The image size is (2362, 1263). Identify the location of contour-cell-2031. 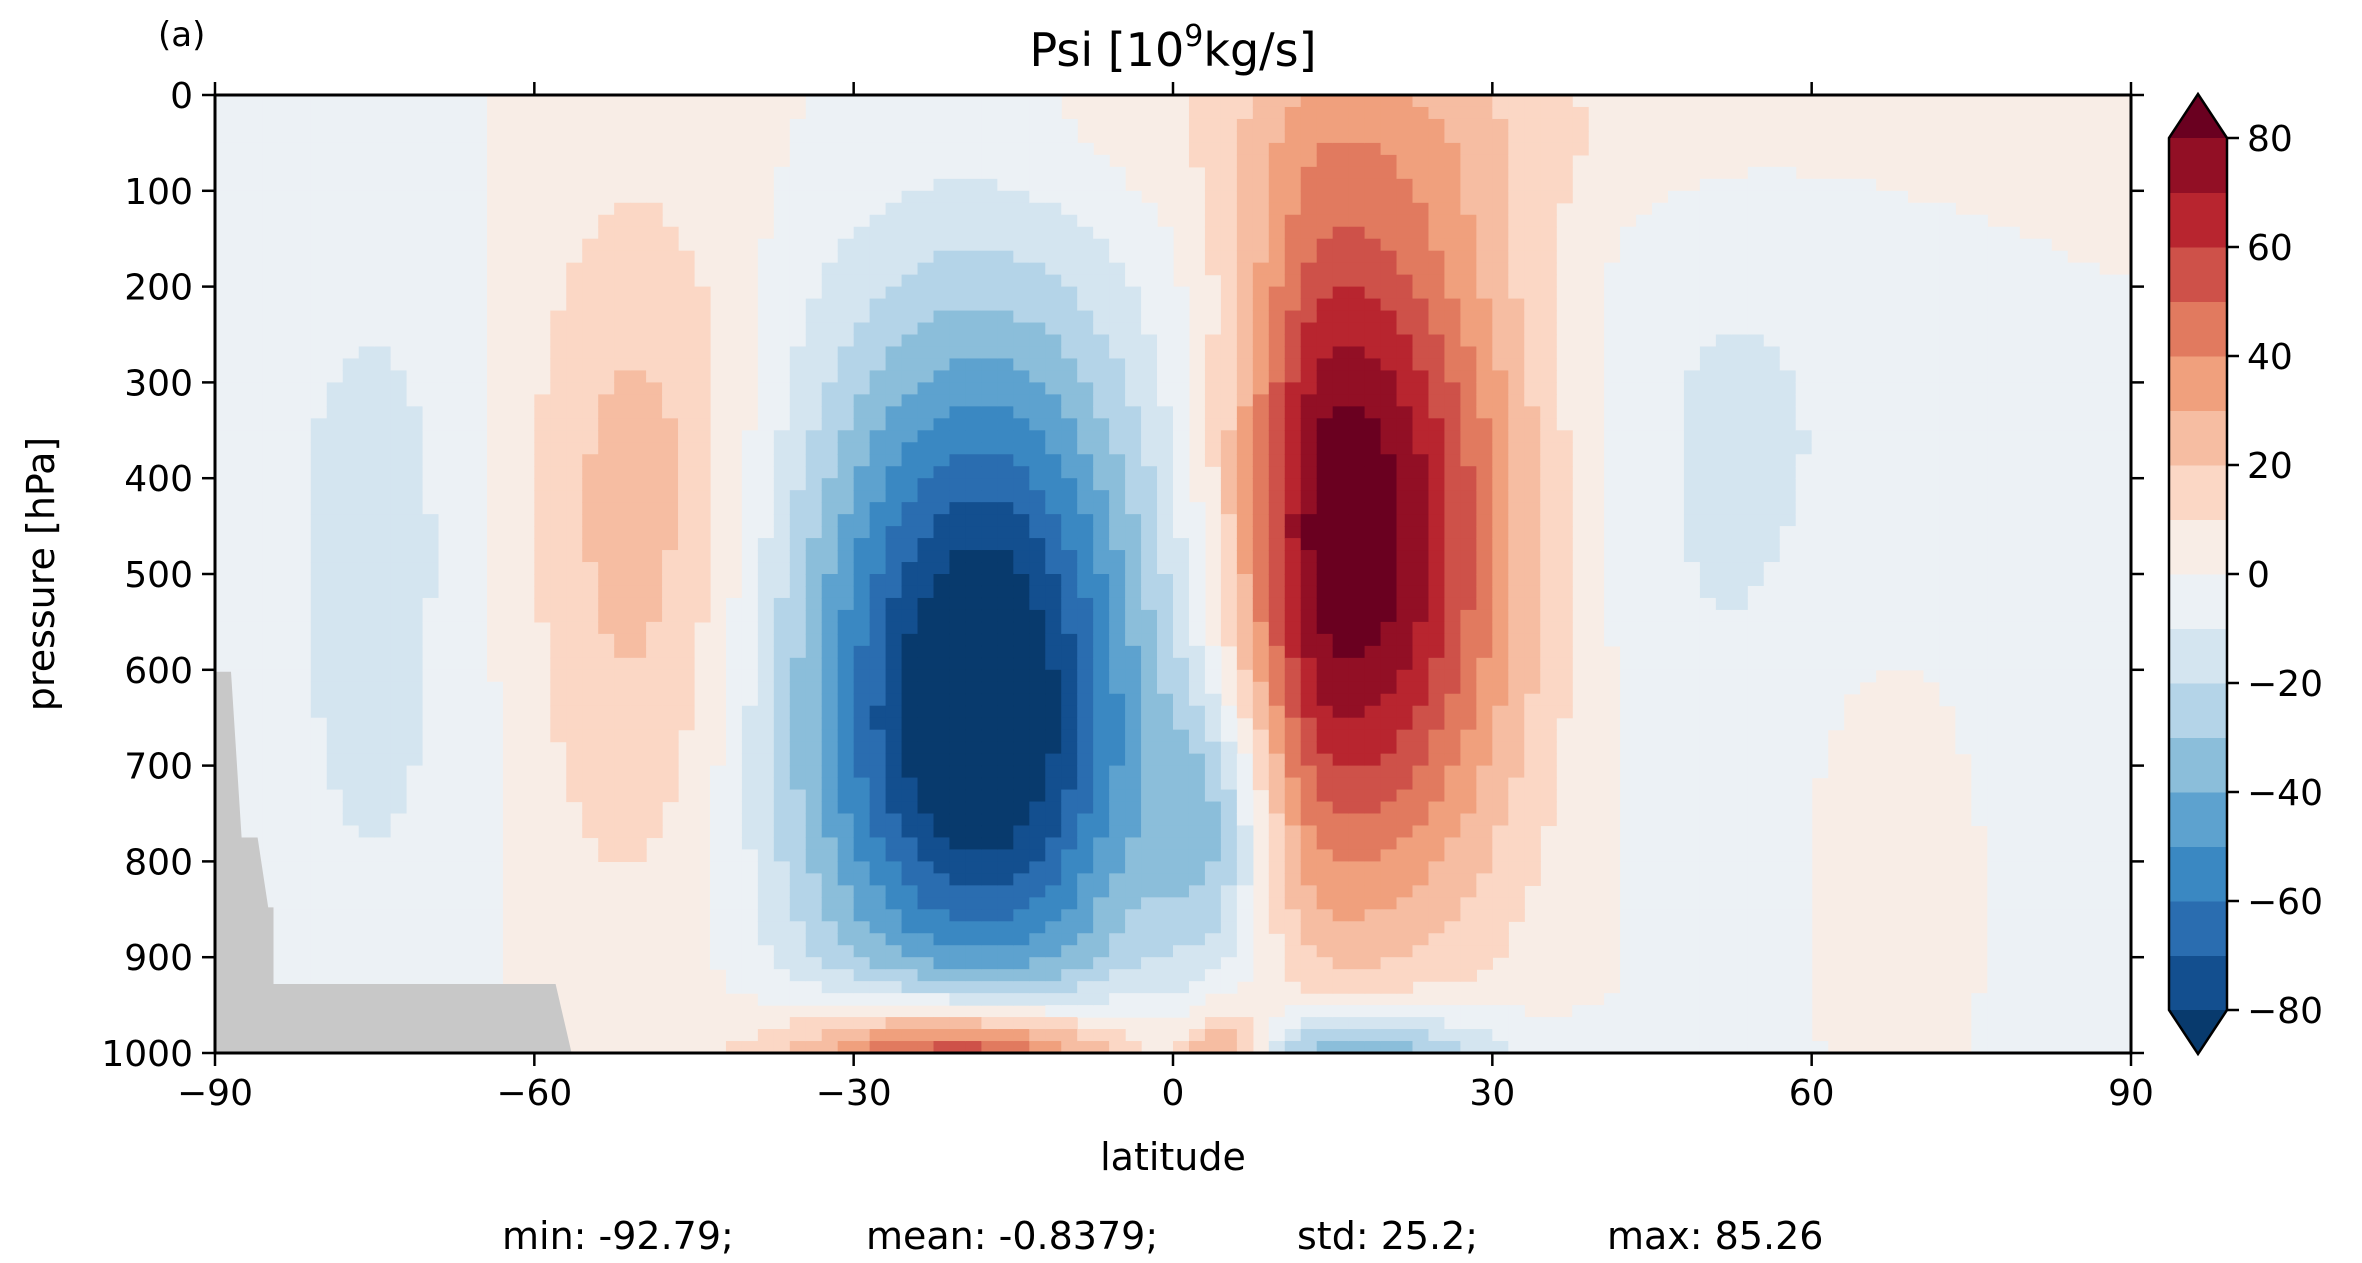
(766, 891).